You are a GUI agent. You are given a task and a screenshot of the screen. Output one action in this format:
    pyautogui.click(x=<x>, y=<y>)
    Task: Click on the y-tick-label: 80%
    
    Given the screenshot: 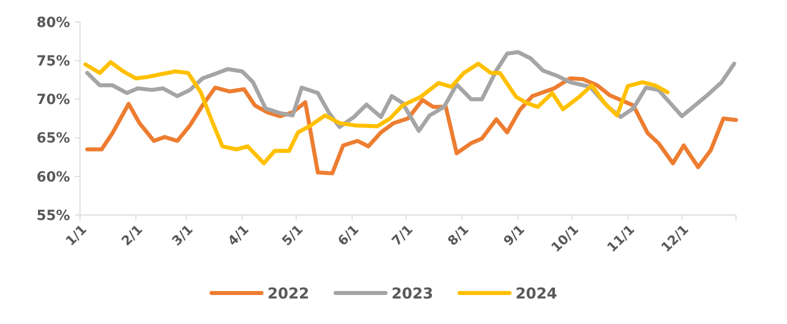 What is the action you would take?
    pyautogui.click(x=53, y=22)
    